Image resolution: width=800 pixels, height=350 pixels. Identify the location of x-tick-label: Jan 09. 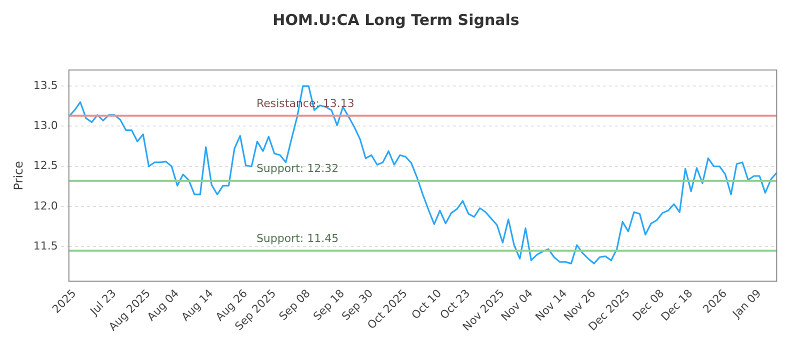
(746, 304).